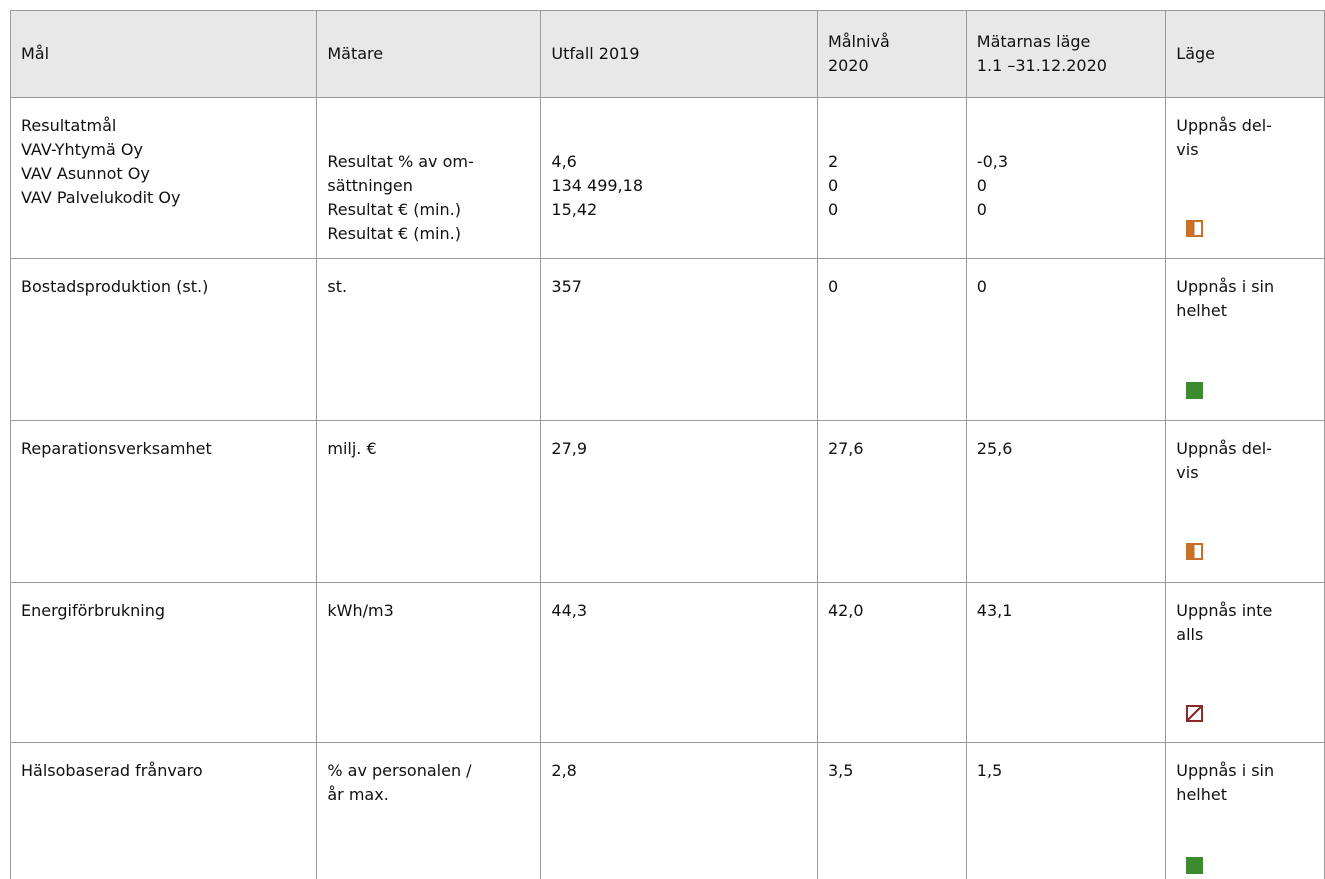 The width and height of the screenshot is (1325, 879). I want to click on cell-line: alls, so click(1190, 634).